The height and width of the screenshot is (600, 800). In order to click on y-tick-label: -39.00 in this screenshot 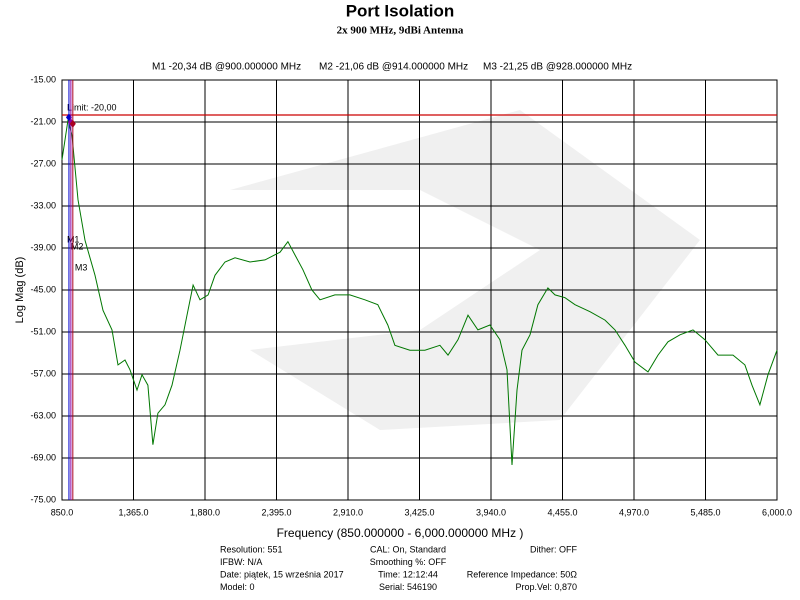, I will do `click(43, 247)`.